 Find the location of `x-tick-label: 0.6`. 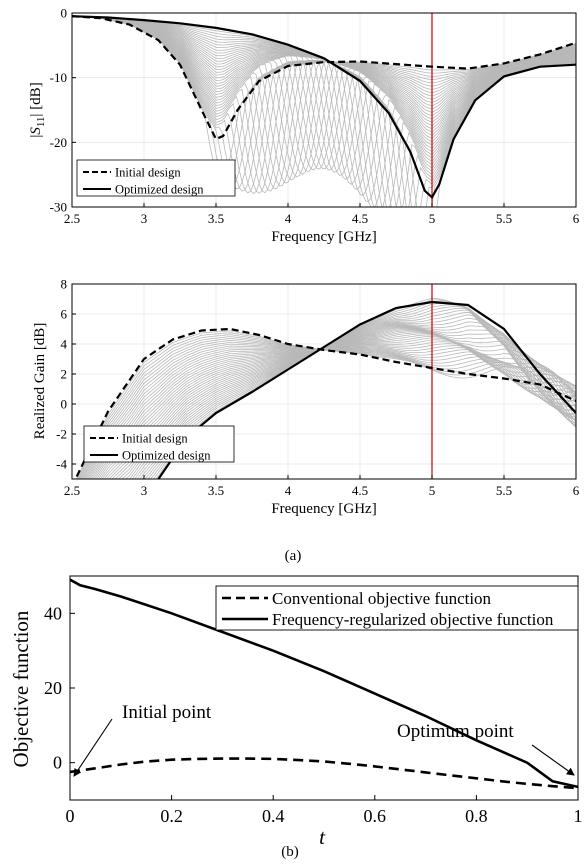

x-tick-label: 0.6 is located at coordinates (375, 816).